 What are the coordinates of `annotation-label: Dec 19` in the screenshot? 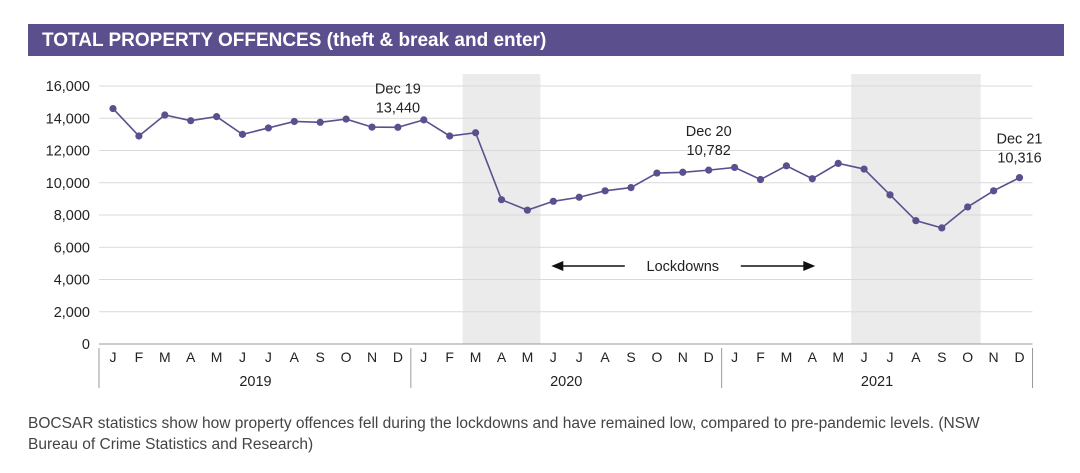 It's located at (398, 89).